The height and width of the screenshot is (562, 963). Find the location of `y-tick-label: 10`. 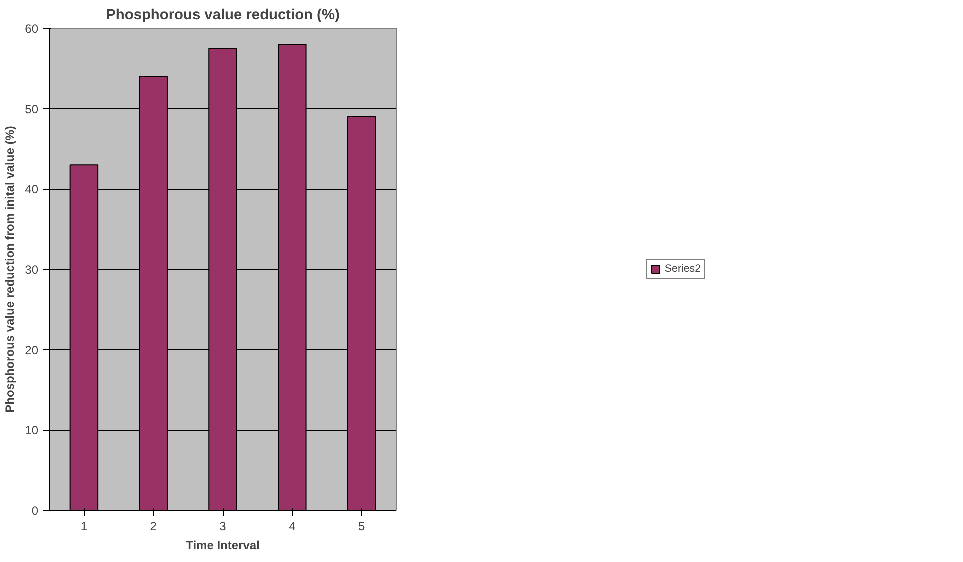

y-tick-label: 10 is located at coordinates (32, 431).